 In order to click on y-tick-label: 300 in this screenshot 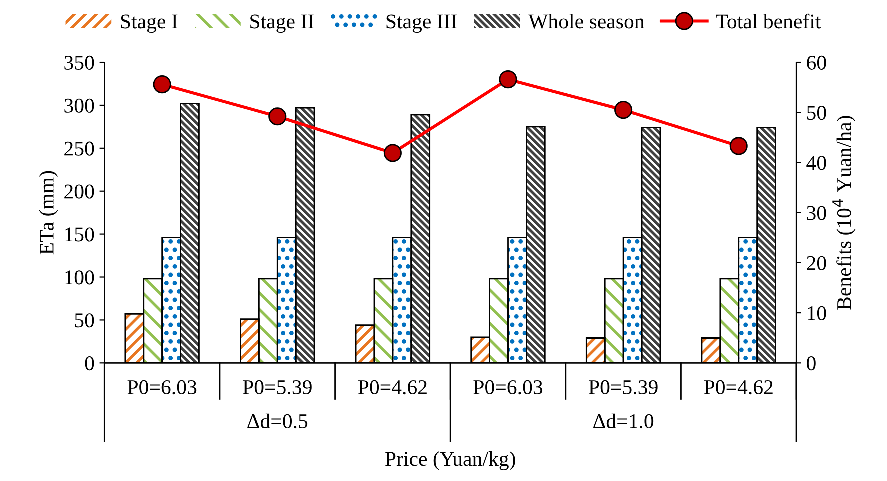, I will do `click(79, 105)`.